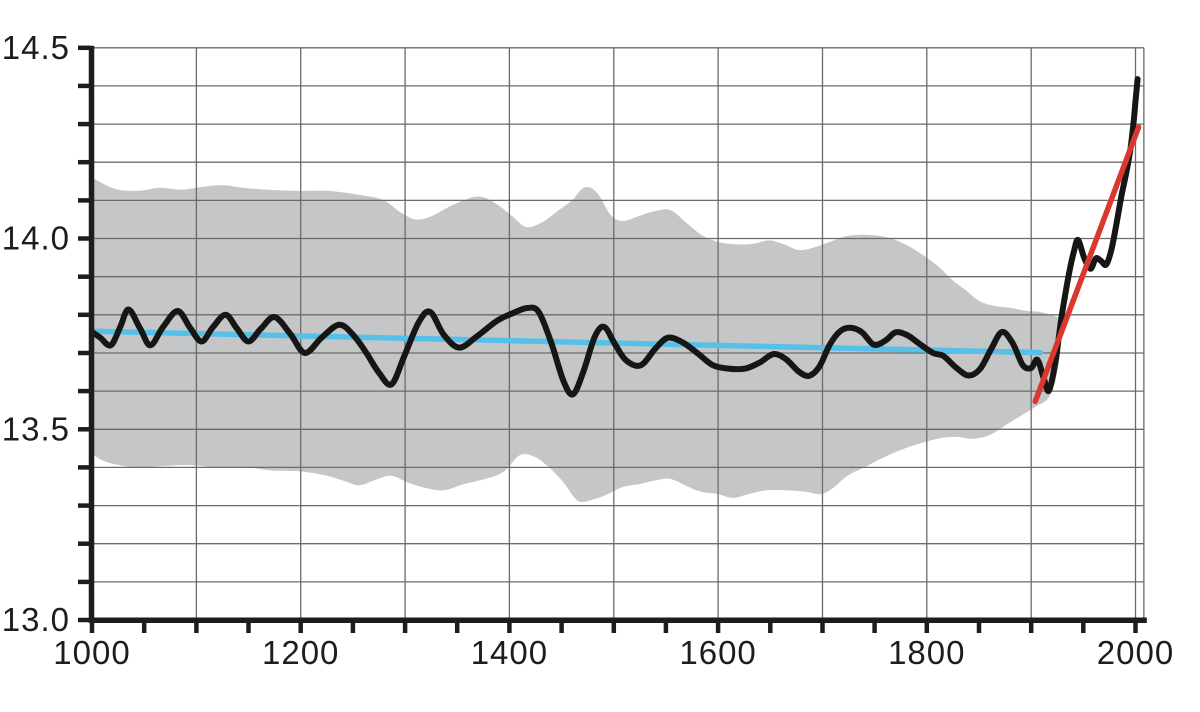  Describe the element at coordinates (300, 652) in the screenshot. I see `x-tick-label-1200: 1200` at that location.